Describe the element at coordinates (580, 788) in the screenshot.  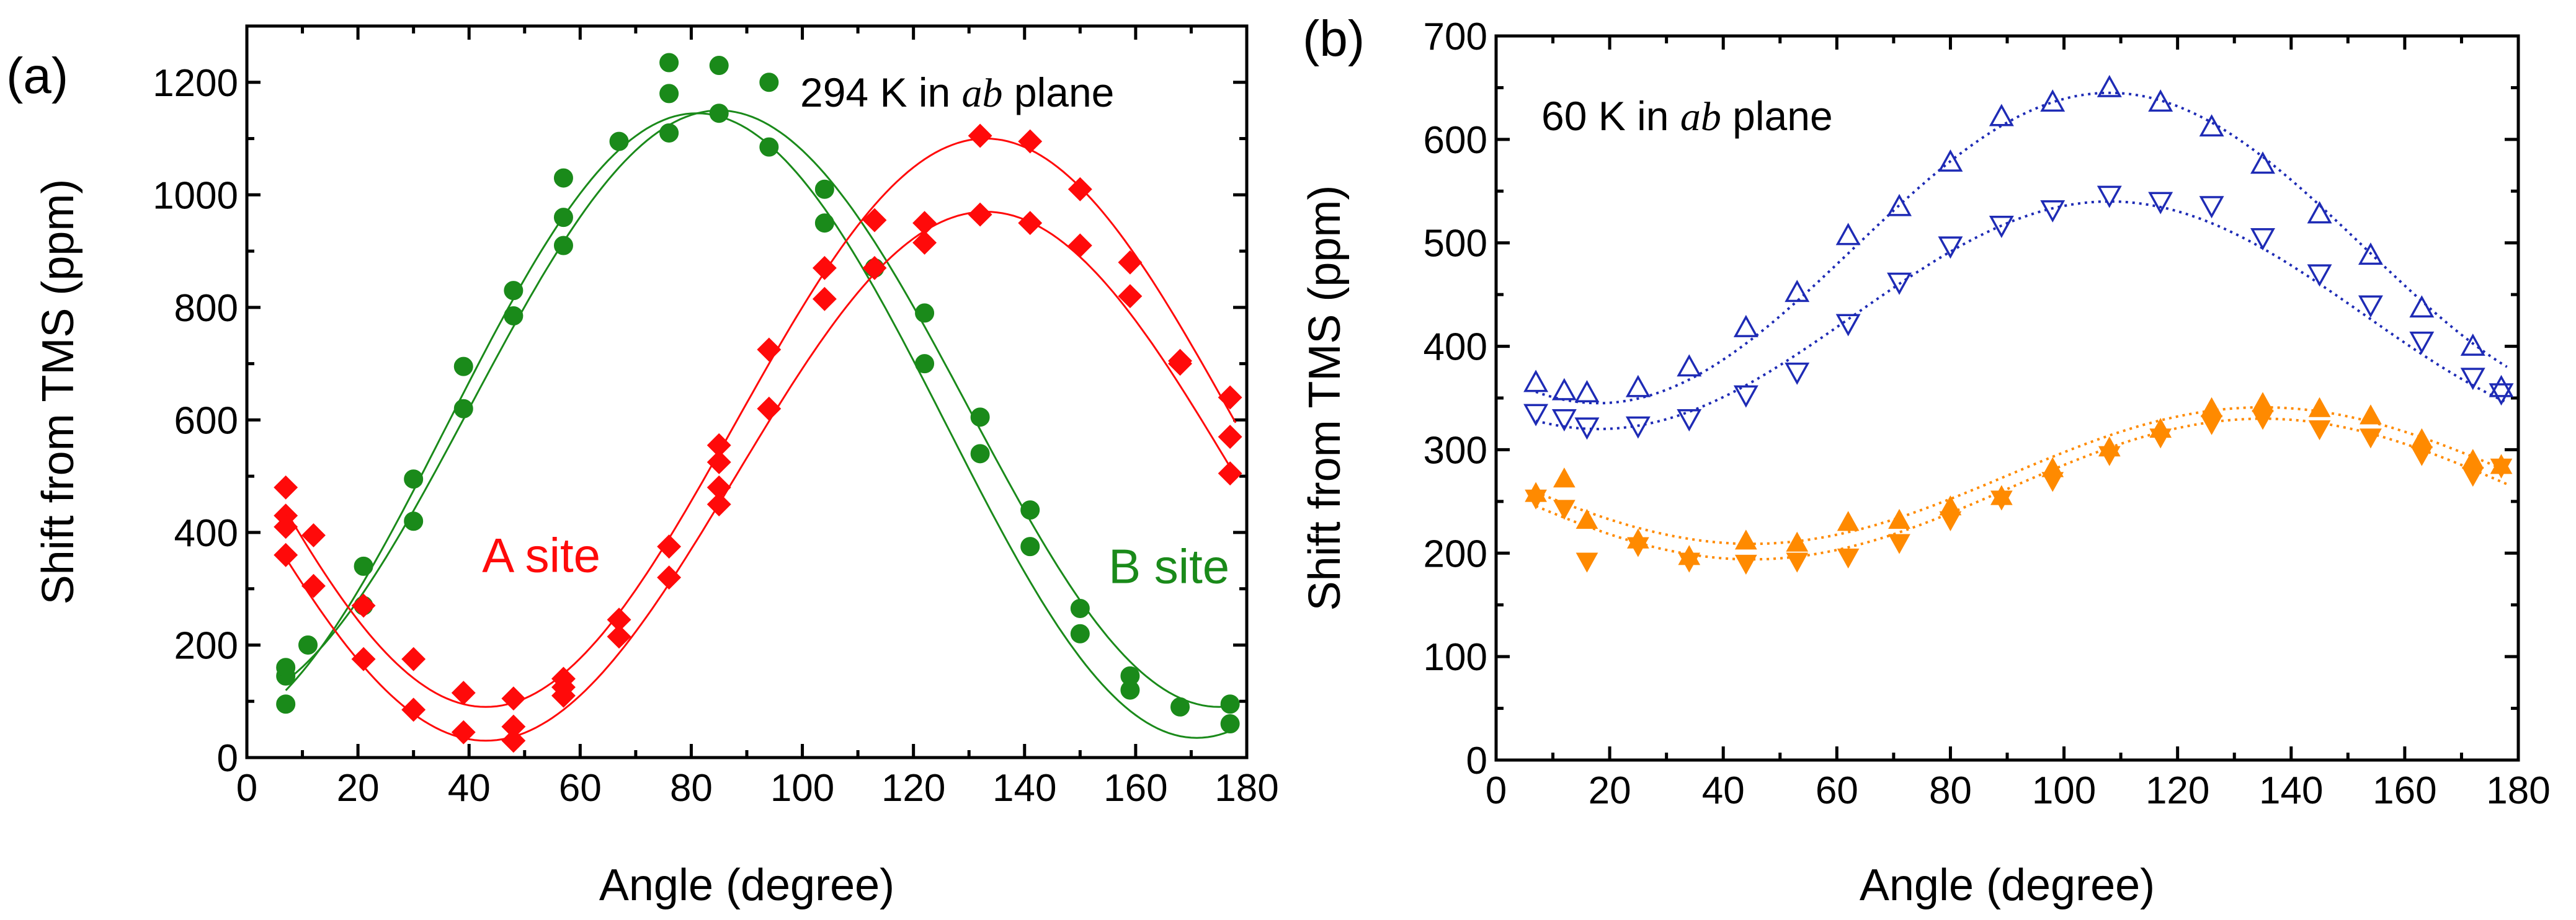
I see `x-tick-label: 60` at that location.